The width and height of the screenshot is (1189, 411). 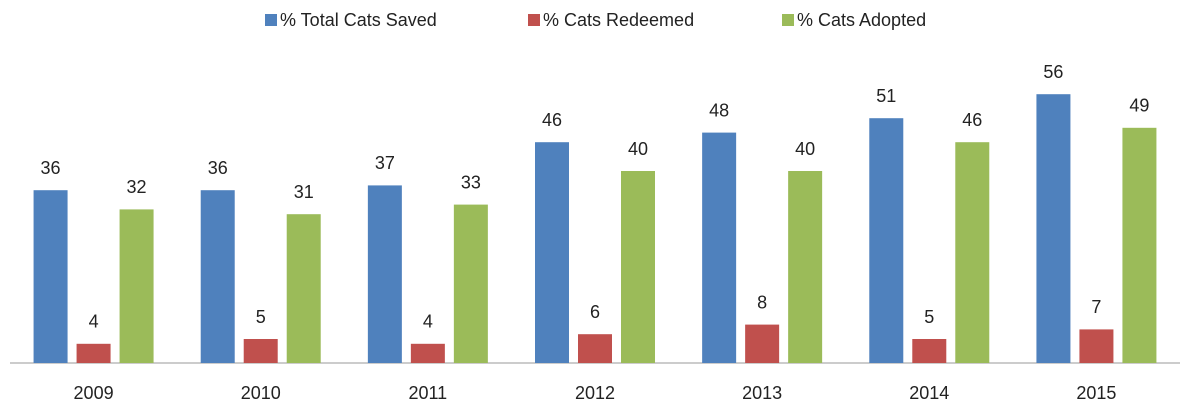 I want to click on data-label: 37, so click(x=385, y=163).